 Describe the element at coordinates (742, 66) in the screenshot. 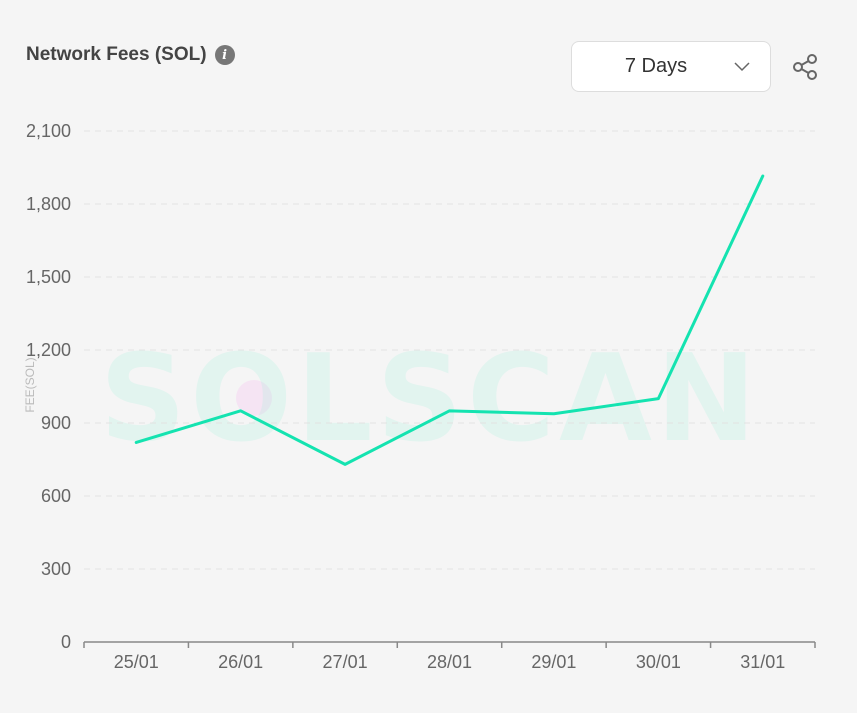

I see `chevron-down-icon` at that location.